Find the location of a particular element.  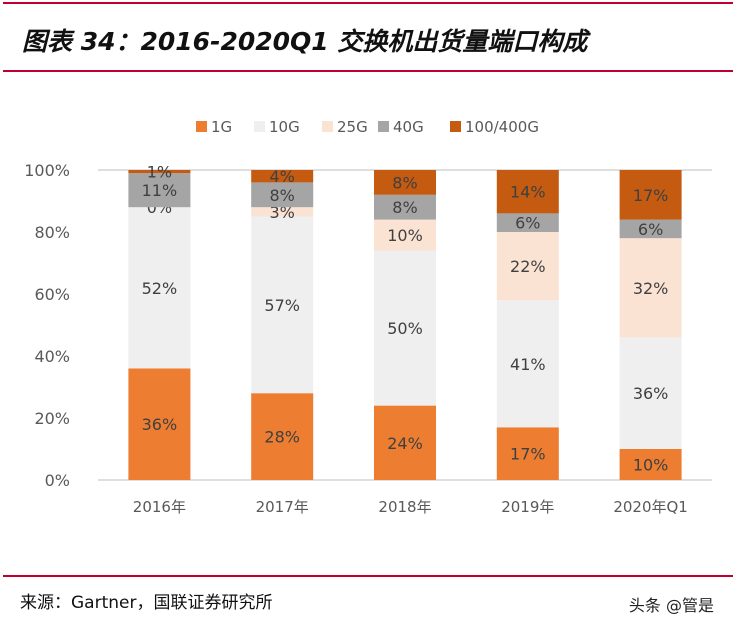

data-label: 11% is located at coordinates (160, 190).